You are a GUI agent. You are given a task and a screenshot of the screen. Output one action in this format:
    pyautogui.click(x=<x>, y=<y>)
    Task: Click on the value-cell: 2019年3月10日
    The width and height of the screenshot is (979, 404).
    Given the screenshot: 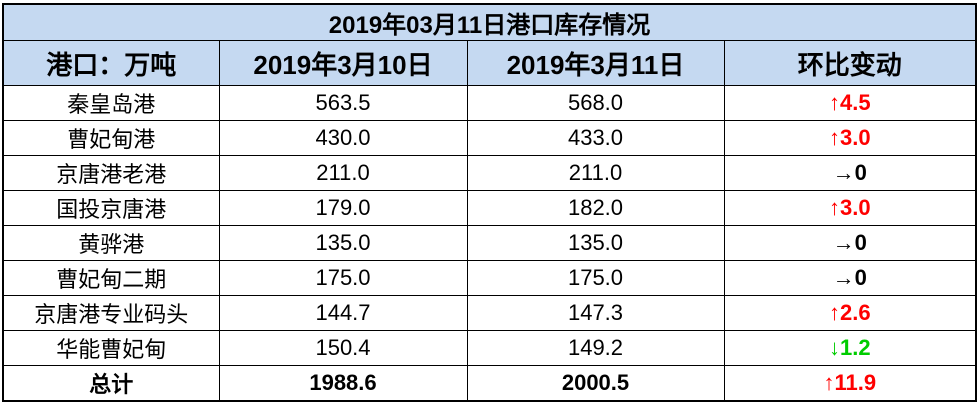 What is the action you would take?
    pyautogui.click(x=343, y=63)
    